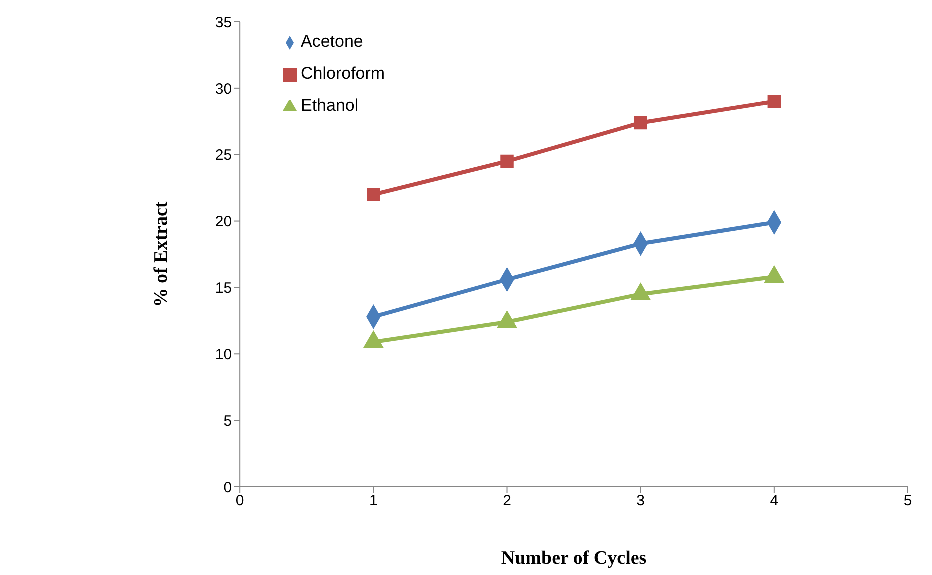  What do you see at coordinates (330, 105) in the screenshot?
I see `legend-label: Ethanol` at bounding box center [330, 105].